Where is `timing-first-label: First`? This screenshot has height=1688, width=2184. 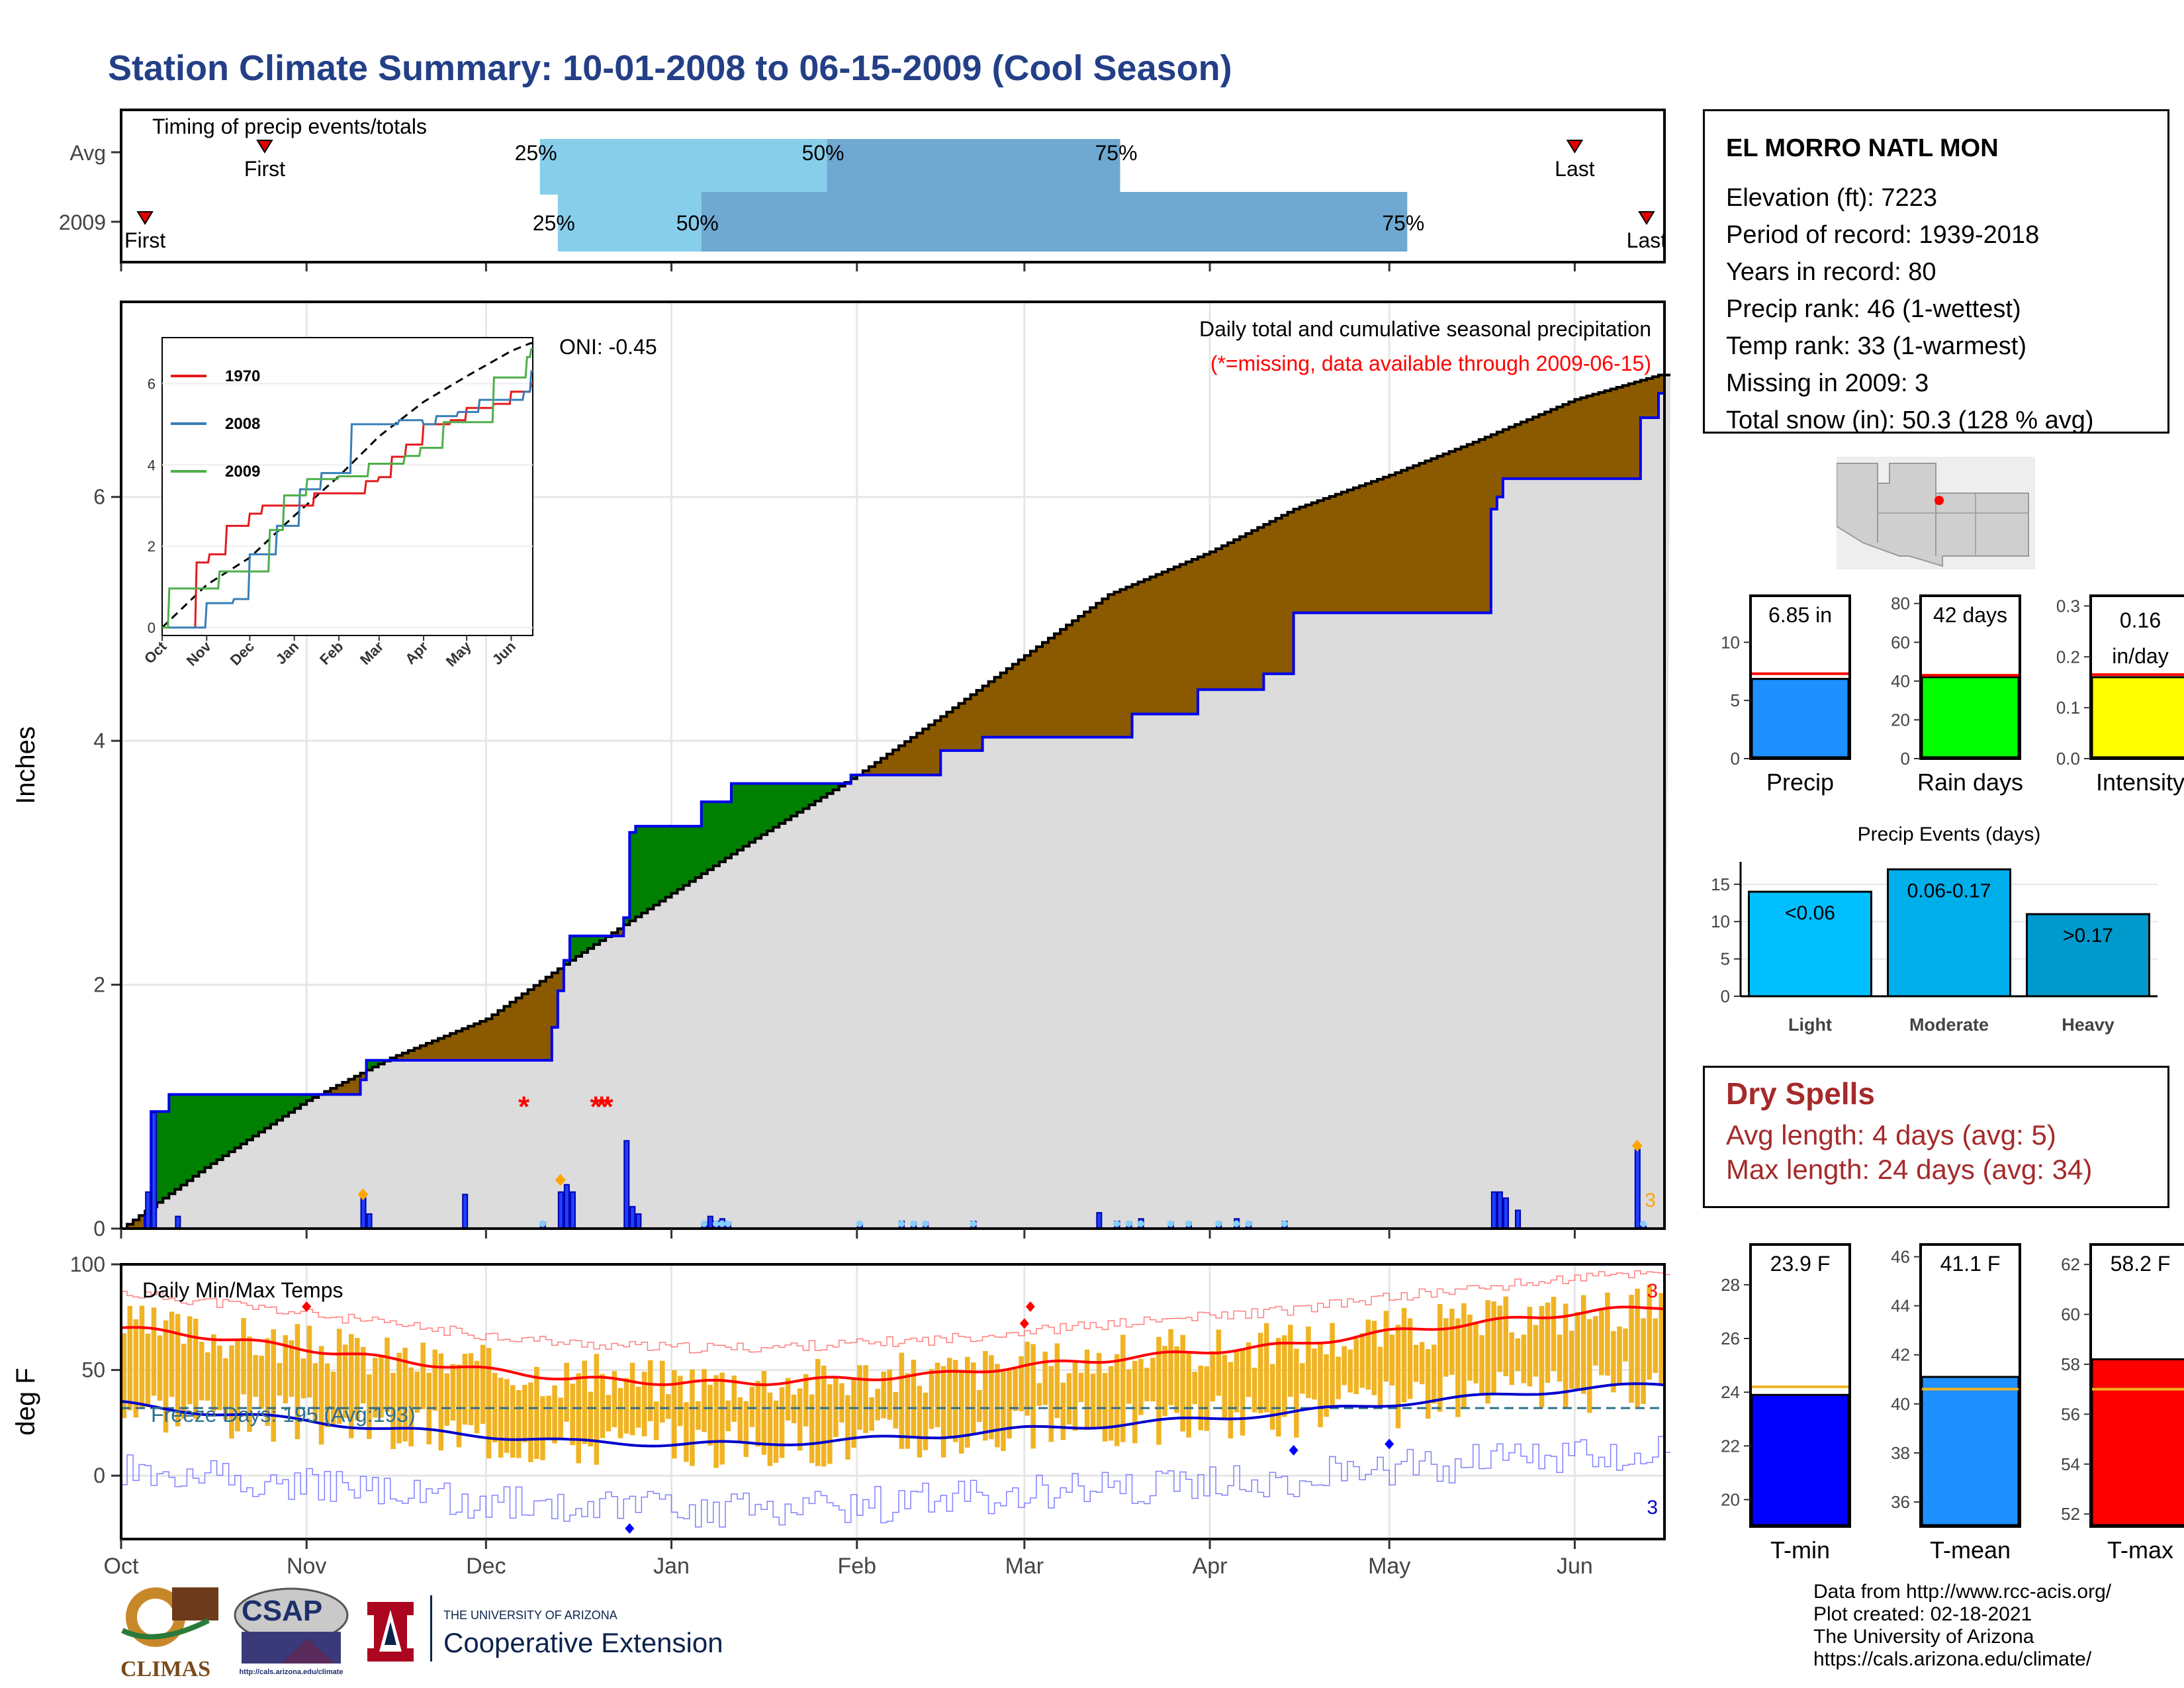
timing-first-label: First is located at coordinates (144, 240).